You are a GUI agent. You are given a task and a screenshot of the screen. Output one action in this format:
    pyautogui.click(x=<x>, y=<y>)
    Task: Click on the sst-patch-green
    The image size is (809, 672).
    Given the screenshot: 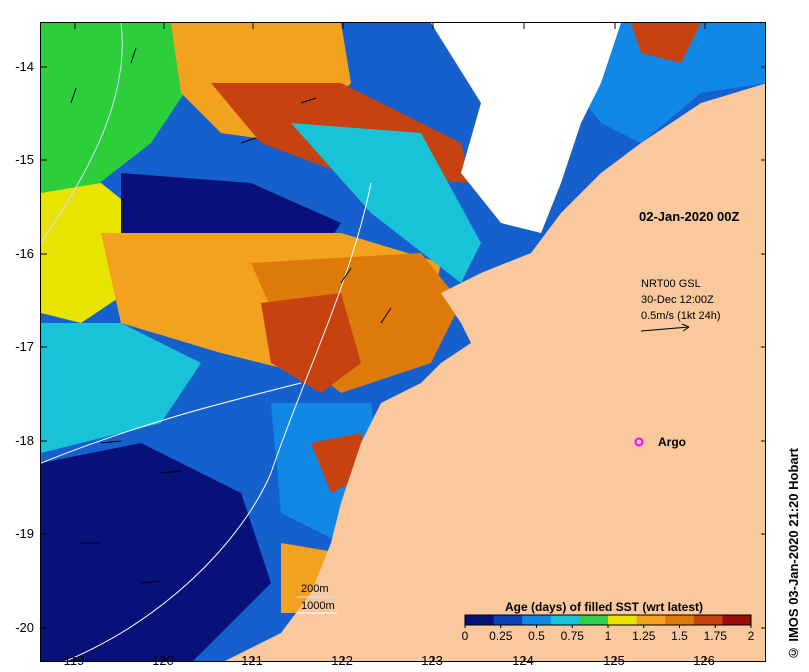 What is the action you would take?
    pyautogui.click(x=116, y=123)
    